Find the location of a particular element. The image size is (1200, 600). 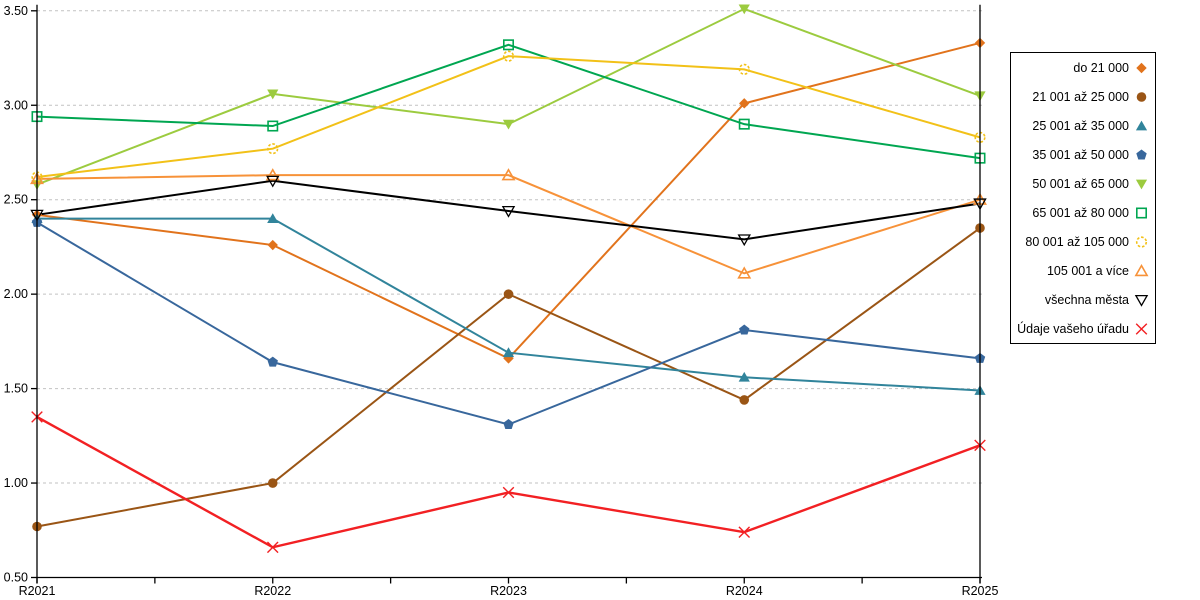

legend-item-label: všechna města is located at coordinates (1086, 299).